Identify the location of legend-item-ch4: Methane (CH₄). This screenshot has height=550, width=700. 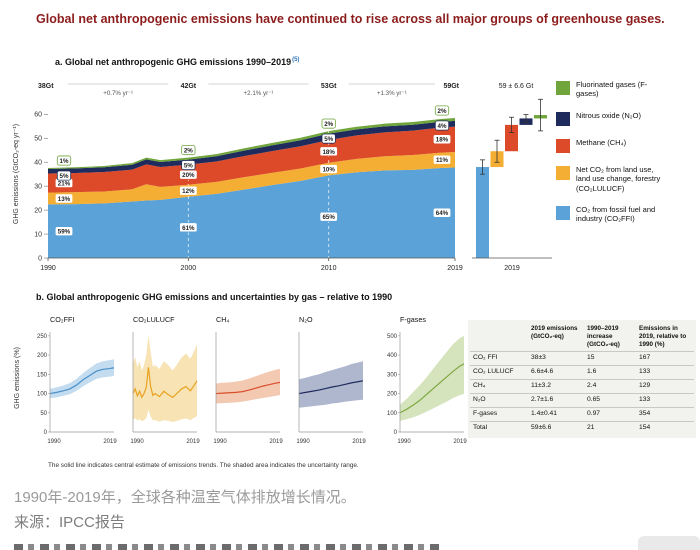
(626, 145).